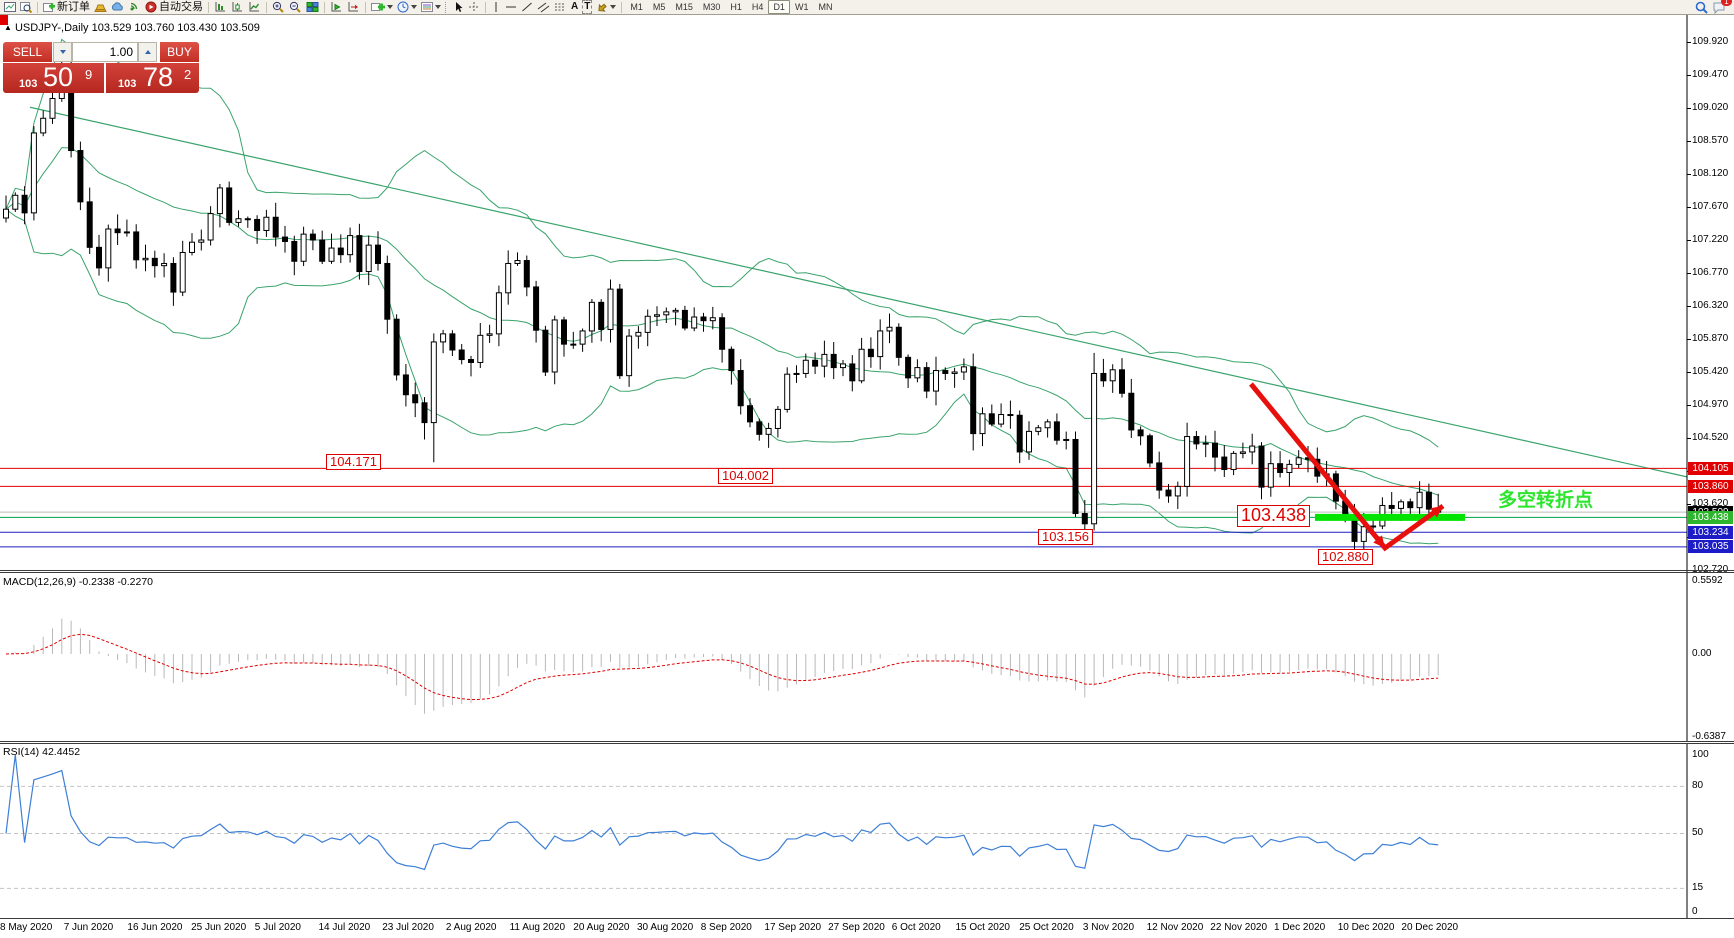  Describe the element at coordinates (312, 7) in the screenshot. I see `tile-windows-button` at that location.